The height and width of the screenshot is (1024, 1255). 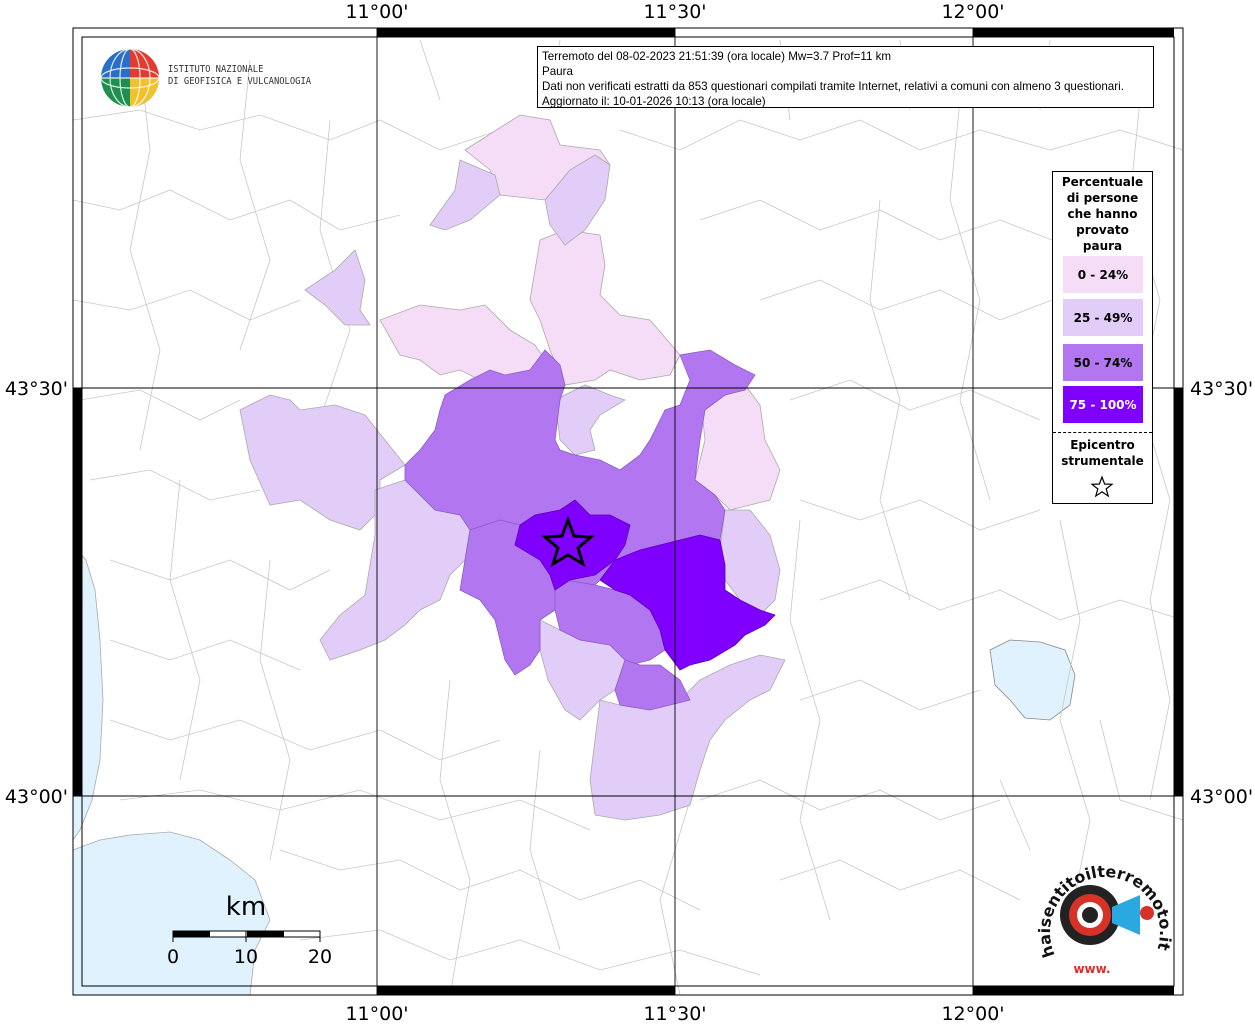 I want to click on ingv-name-line1: ISTITUTO NAZIONALE, so click(x=216, y=69).